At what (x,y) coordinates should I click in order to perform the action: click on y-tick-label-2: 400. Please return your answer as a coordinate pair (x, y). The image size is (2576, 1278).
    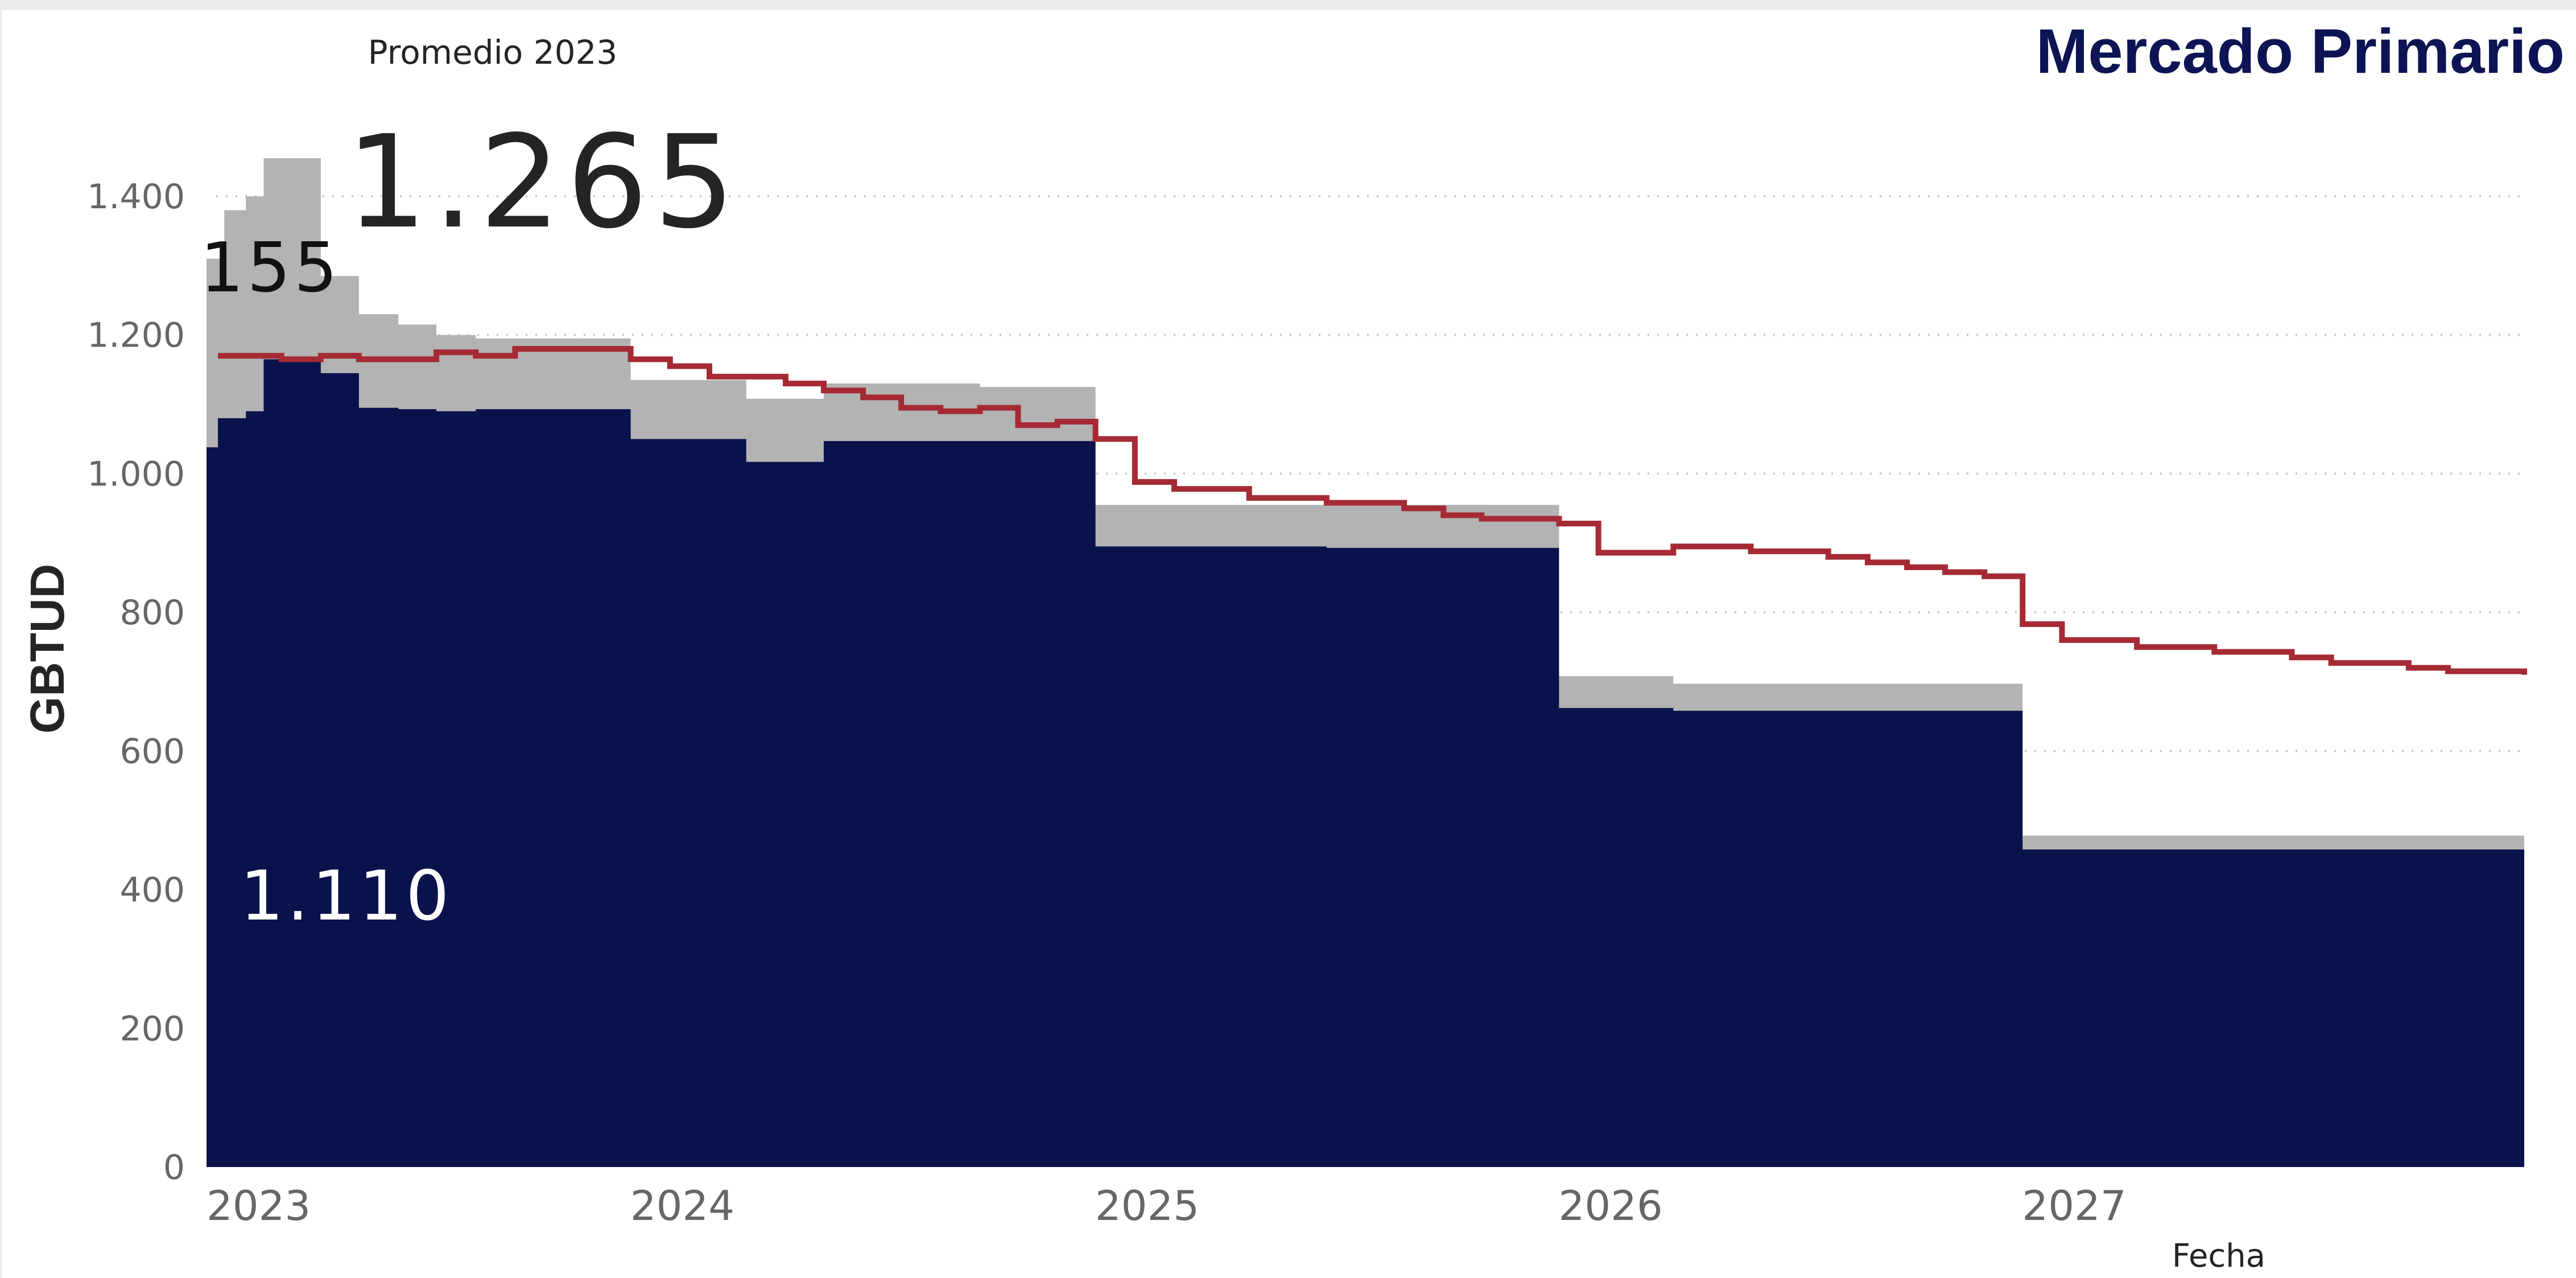
    Looking at the image, I should click on (152, 890).